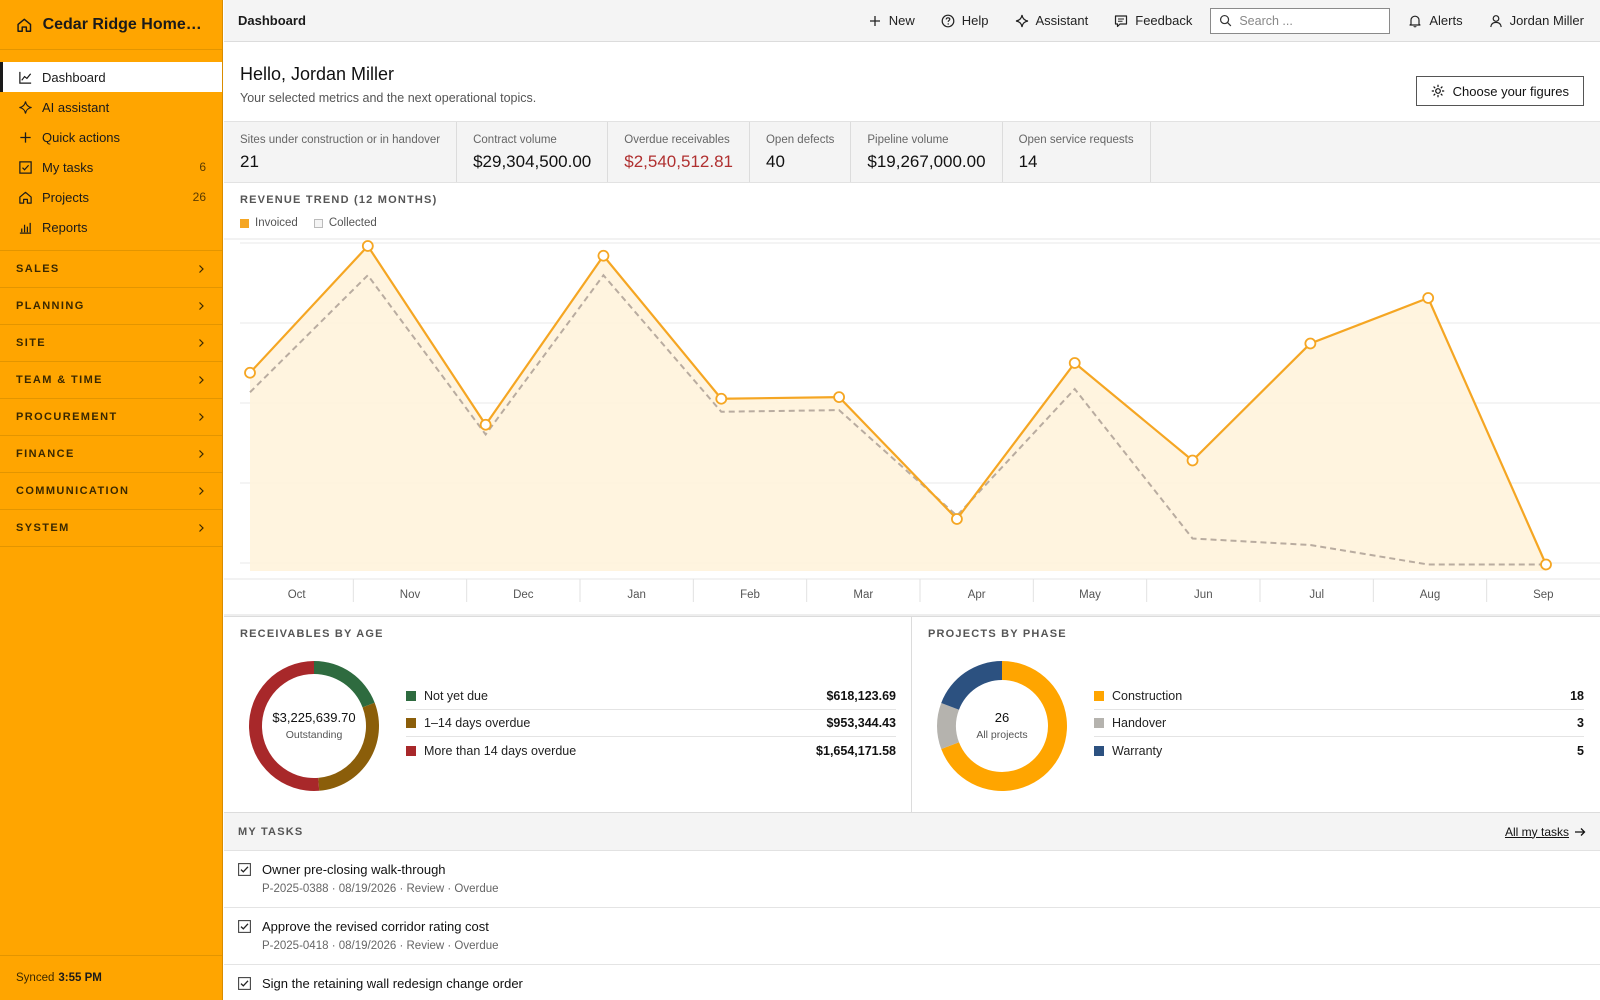 This screenshot has width=1600, height=1000. I want to click on legend-item-collected: Collected, so click(345, 223).